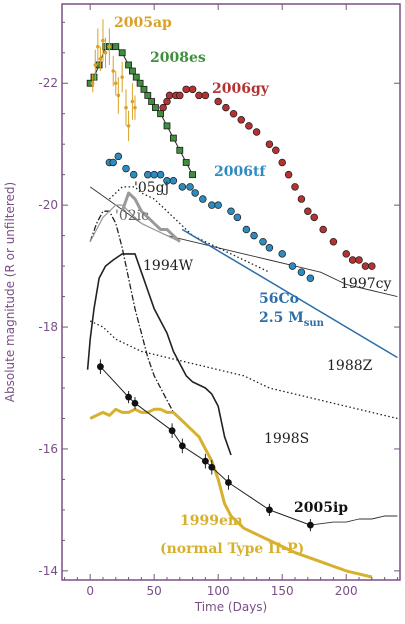 The height and width of the screenshot is (624, 405). Describe the element at coordinates (354, 520) in the screenshot. I see `series-line-2005iptail` at that location.